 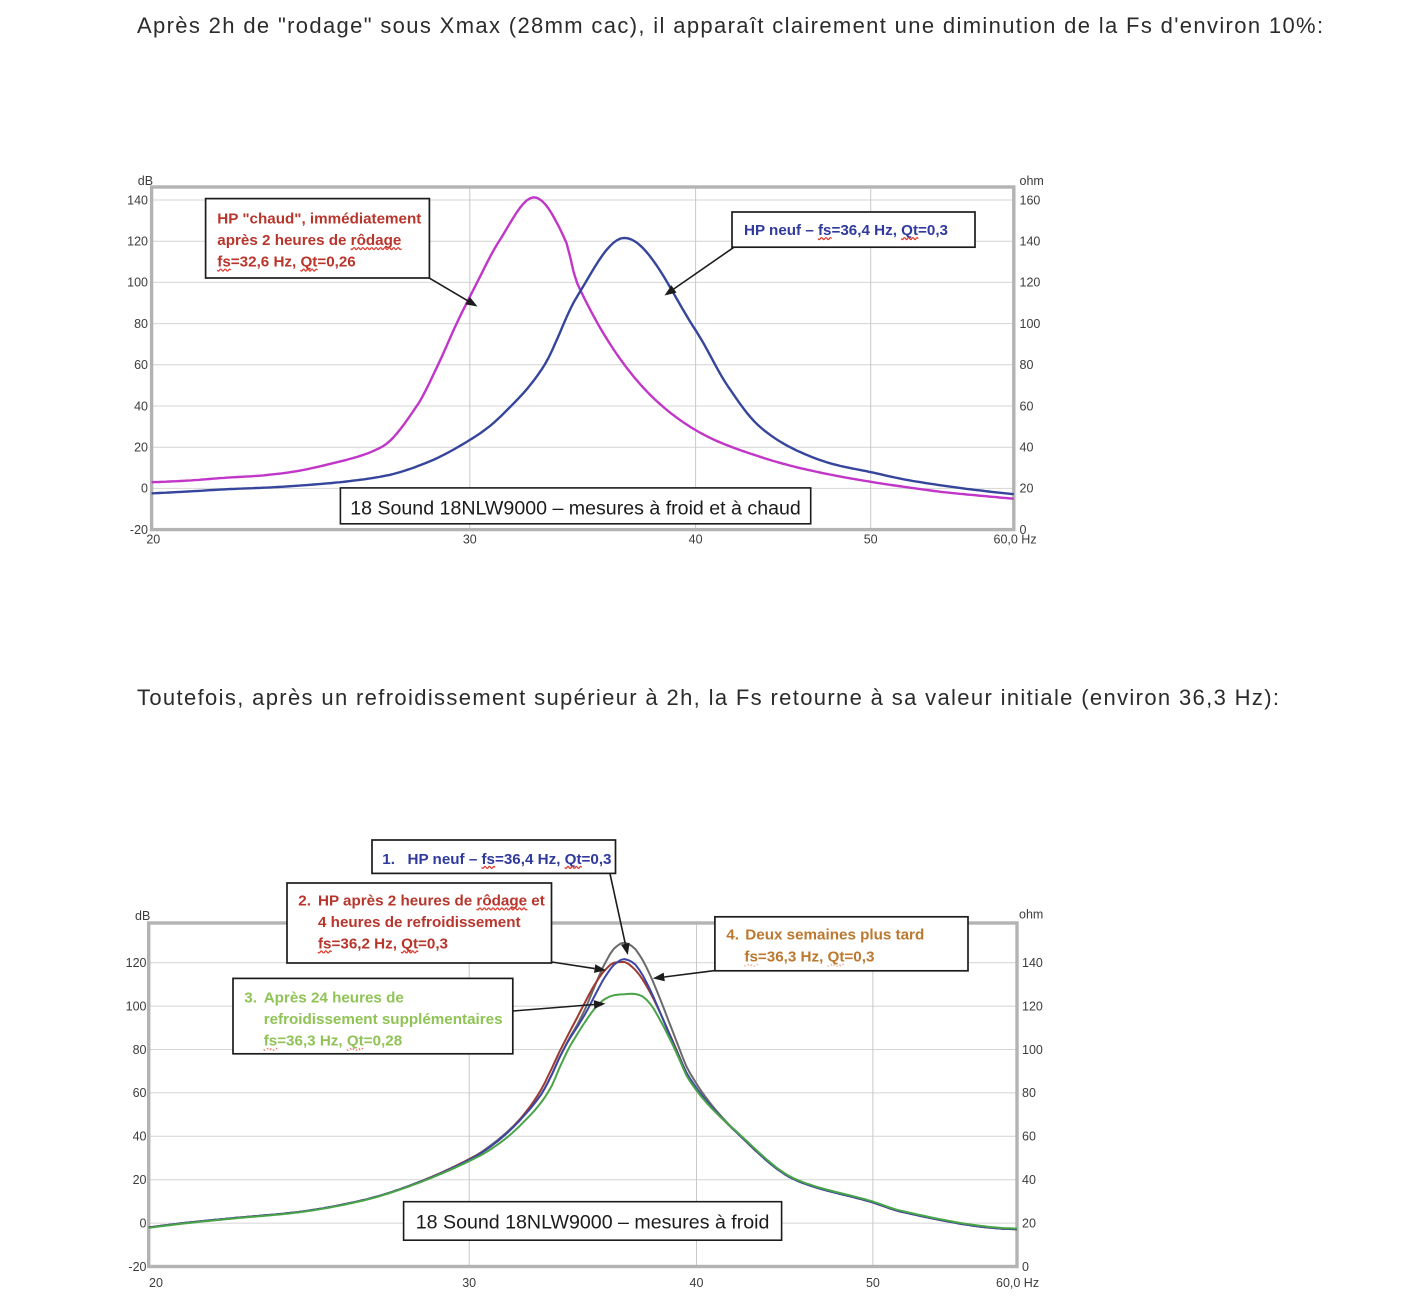 I want to click on svg-text: HP "chaud", immédiatement, so click(x=319, y=219).